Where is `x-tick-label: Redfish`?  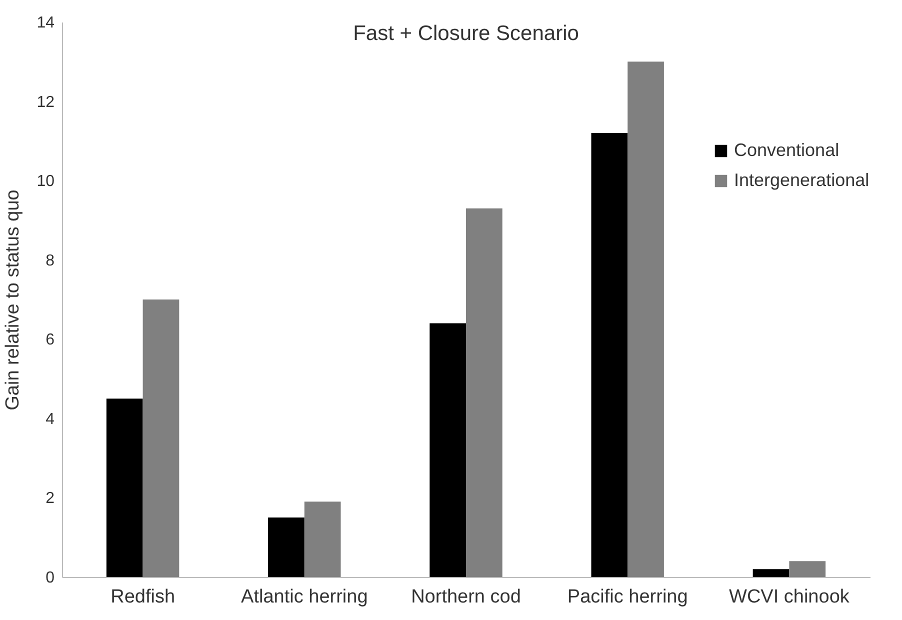 x-tick-label: Redfish is located at coordinates (143, 597).